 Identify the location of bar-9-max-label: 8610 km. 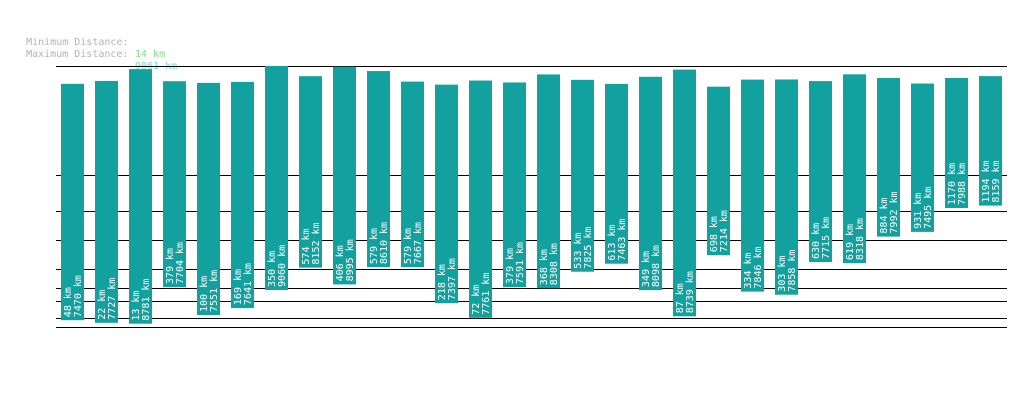
(384, 243).